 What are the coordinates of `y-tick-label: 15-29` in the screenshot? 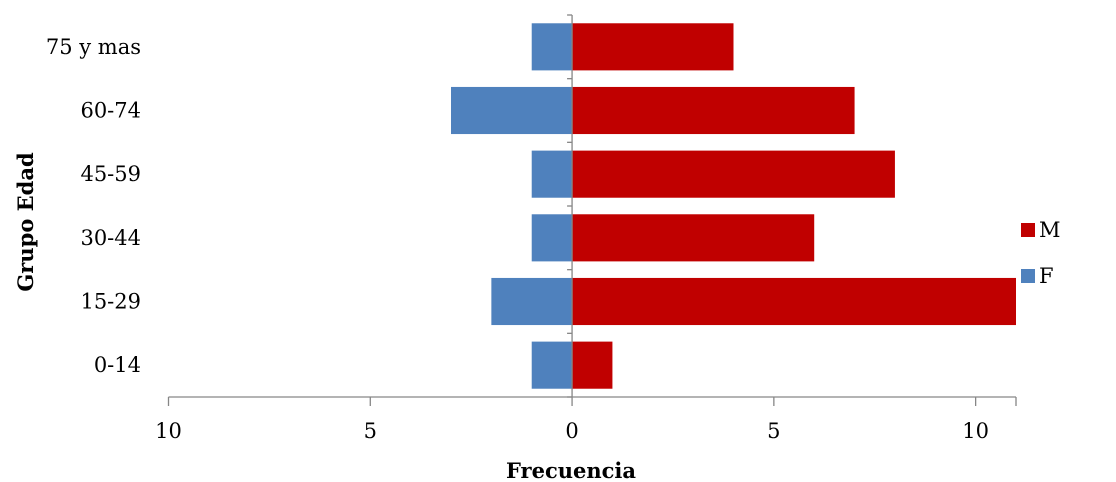 It's located at (110, 302).